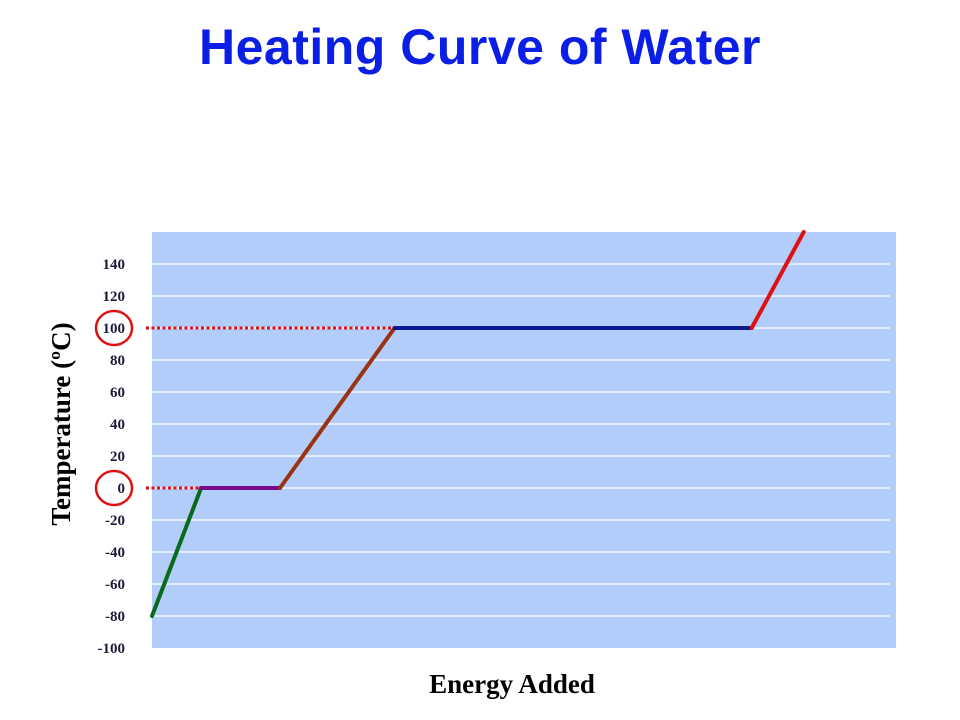  What do you see at coordinates (117, 361) in the screenshot?
I see `y-tick-label: 80` at bounding box center [117, 361].